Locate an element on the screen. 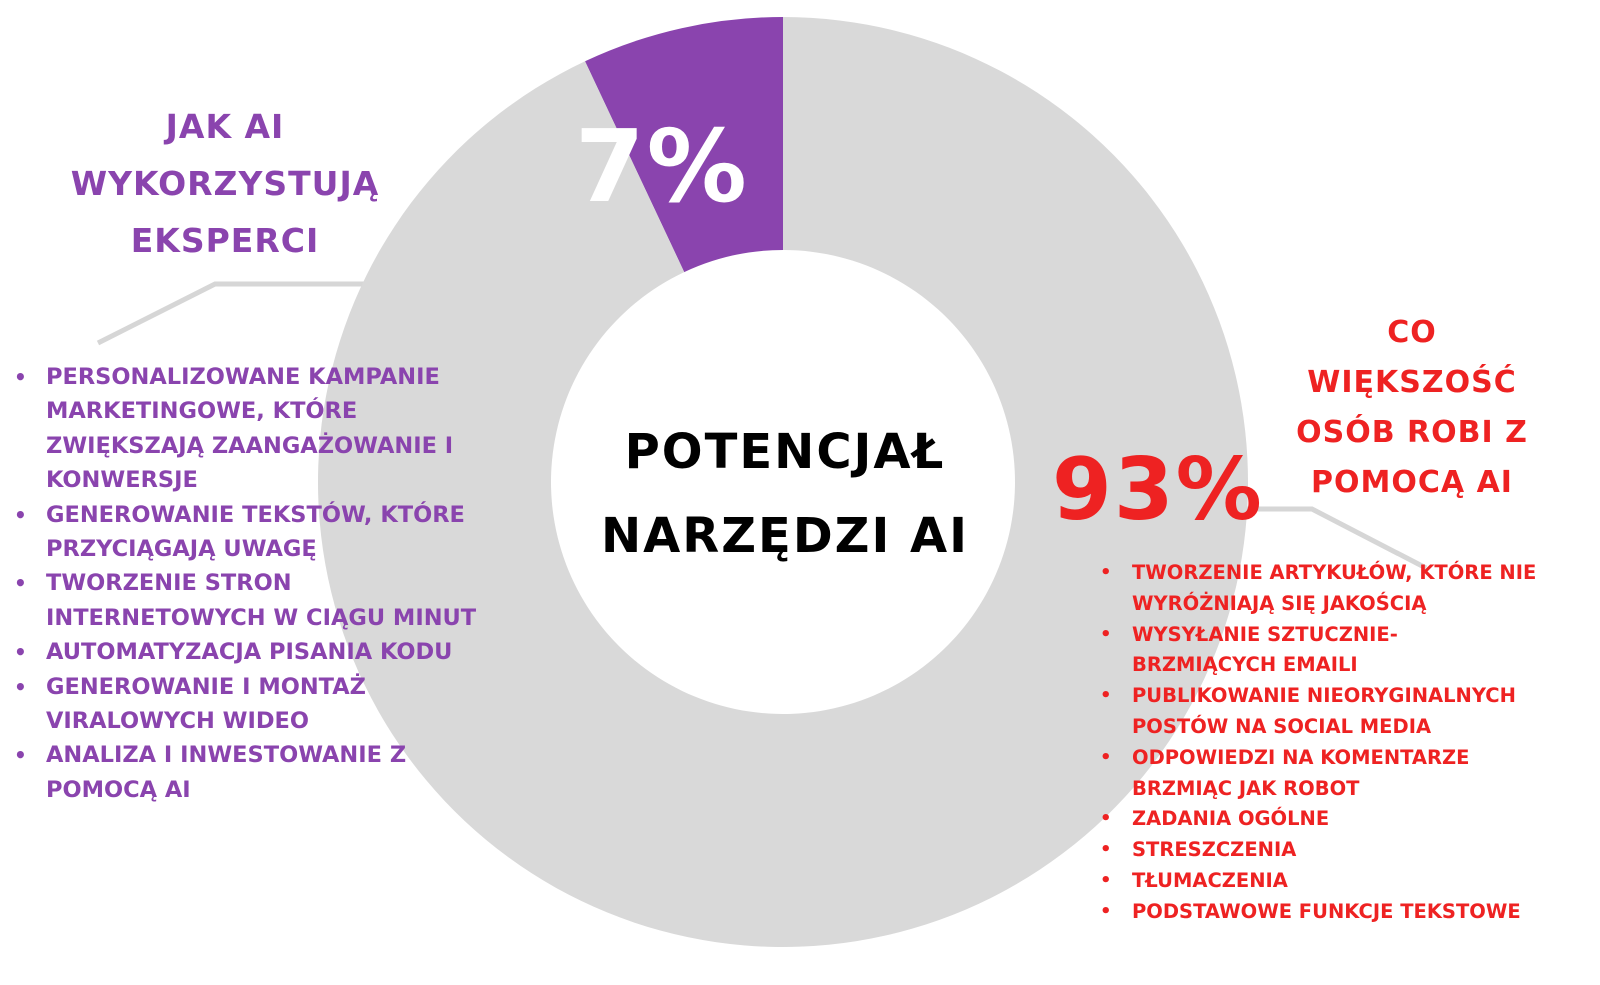  list-item-line: GENEROWANIE TEKSTÓW, KTÓRE is located at coordinates (255, 514).